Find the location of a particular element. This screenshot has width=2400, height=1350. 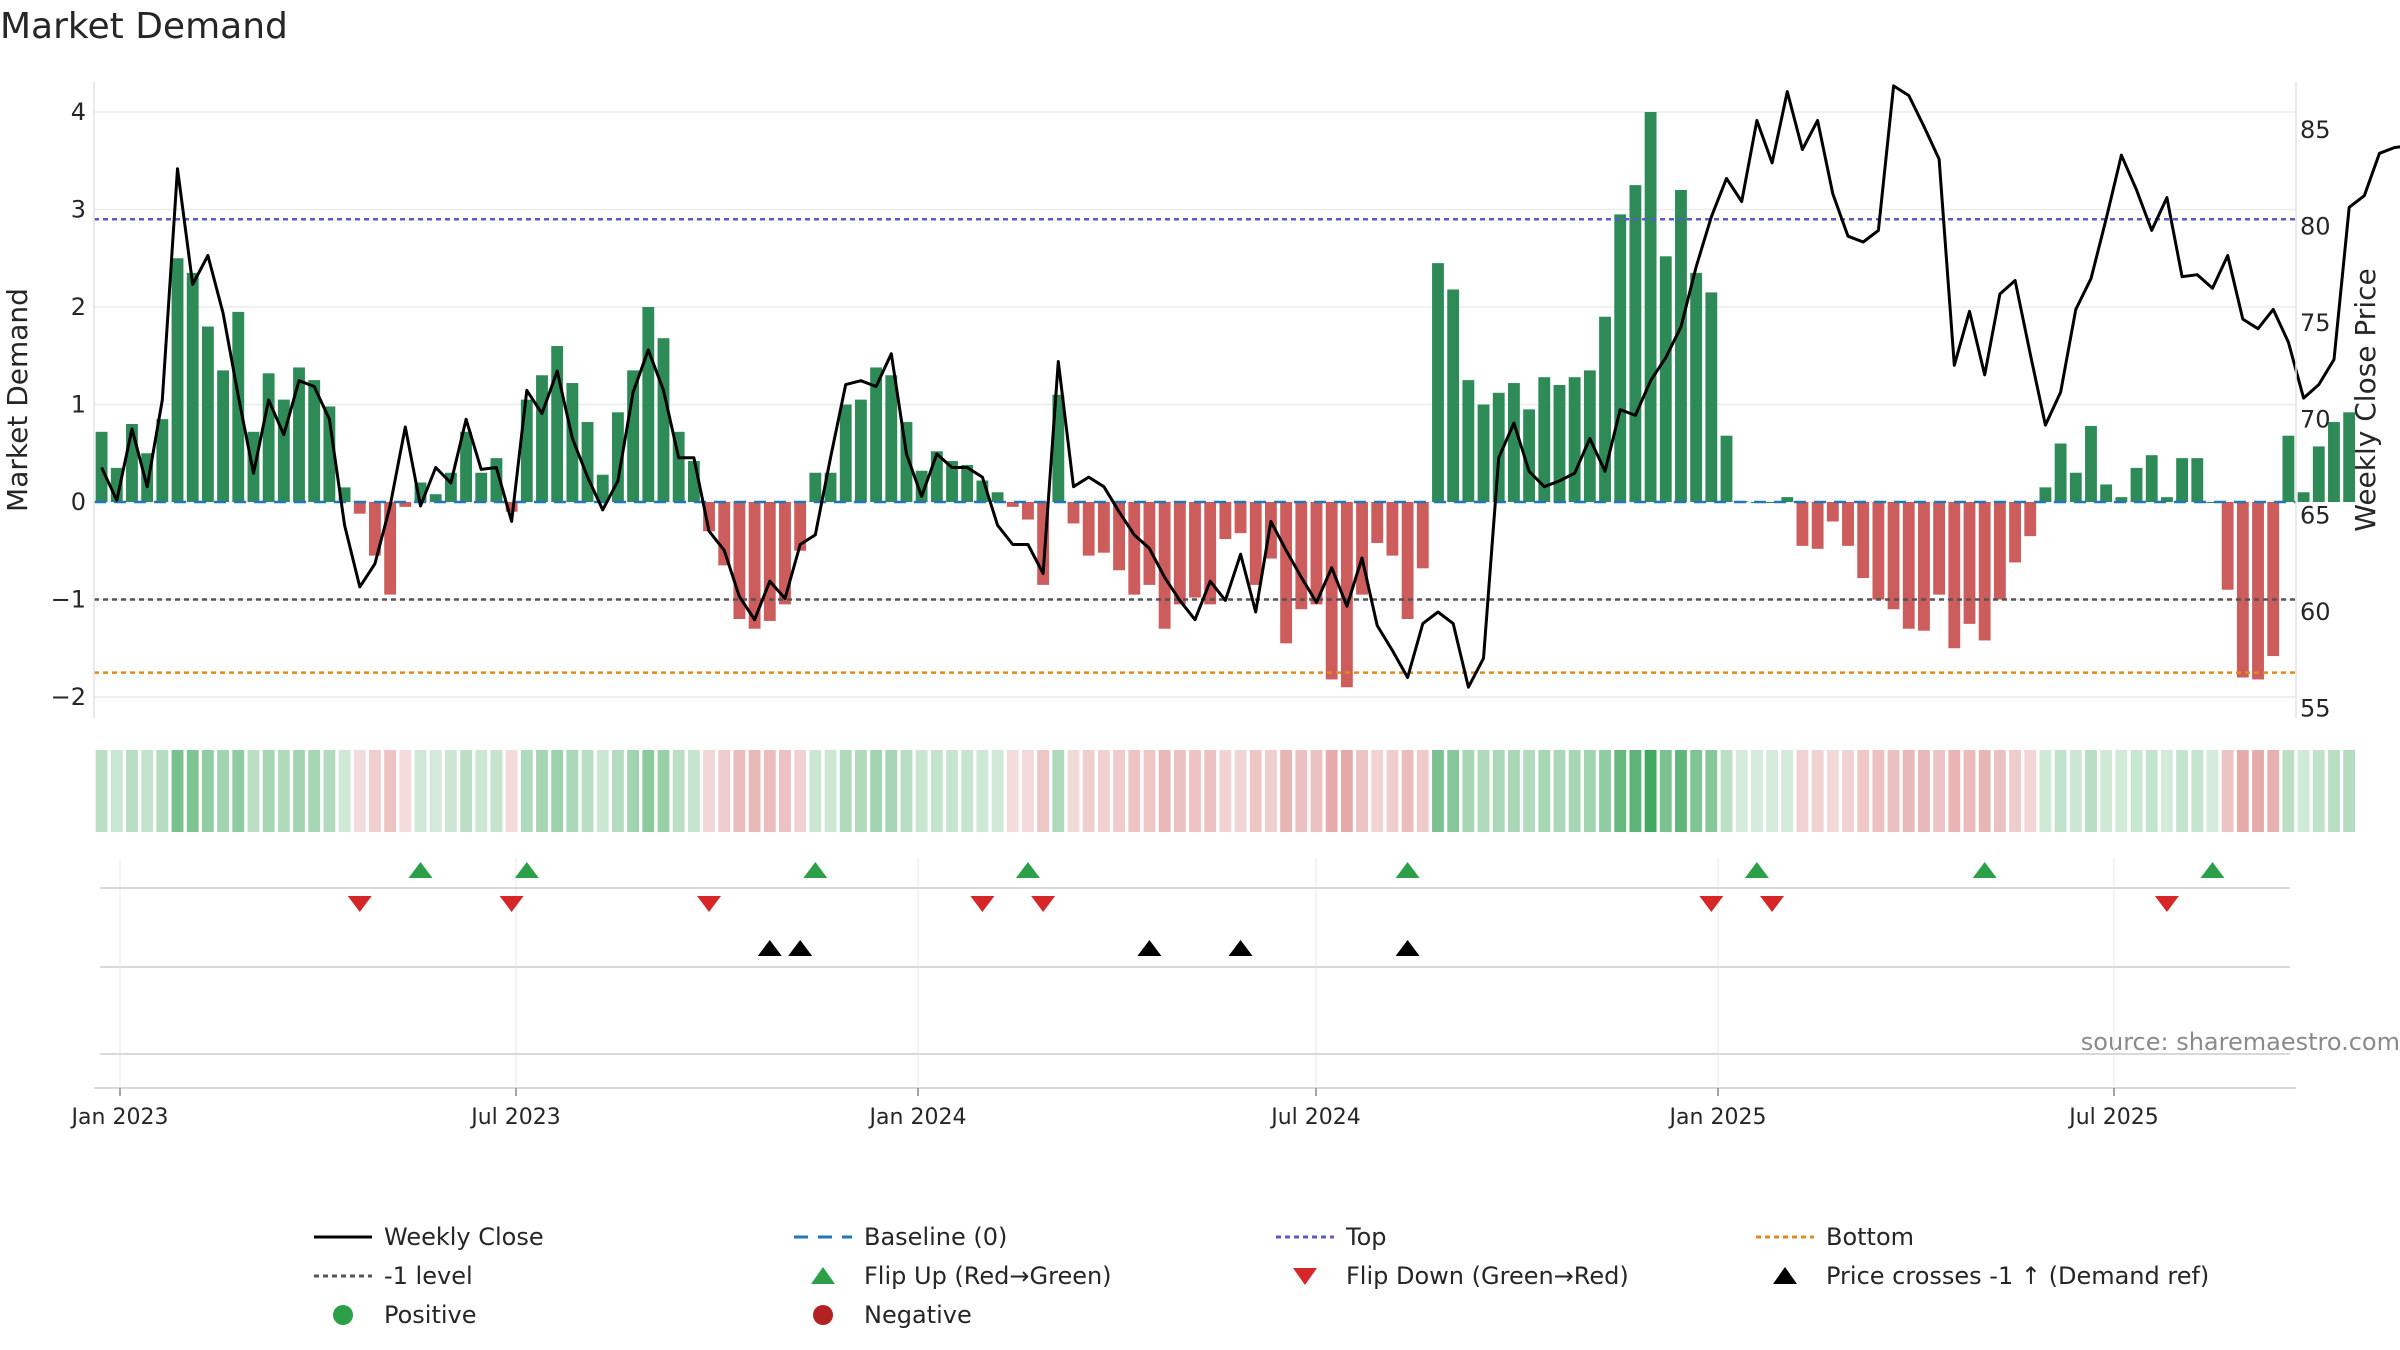

legend-item: Flip Down (Green→Red) is located at coordinates (1461, 1276).